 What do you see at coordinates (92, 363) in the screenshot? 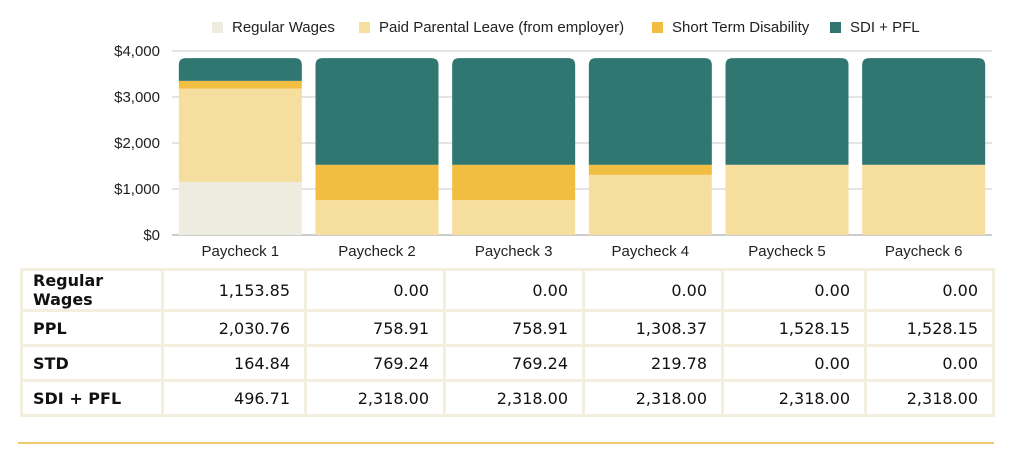
I see `row-label-std: STD` at bounding box center [92, 363].